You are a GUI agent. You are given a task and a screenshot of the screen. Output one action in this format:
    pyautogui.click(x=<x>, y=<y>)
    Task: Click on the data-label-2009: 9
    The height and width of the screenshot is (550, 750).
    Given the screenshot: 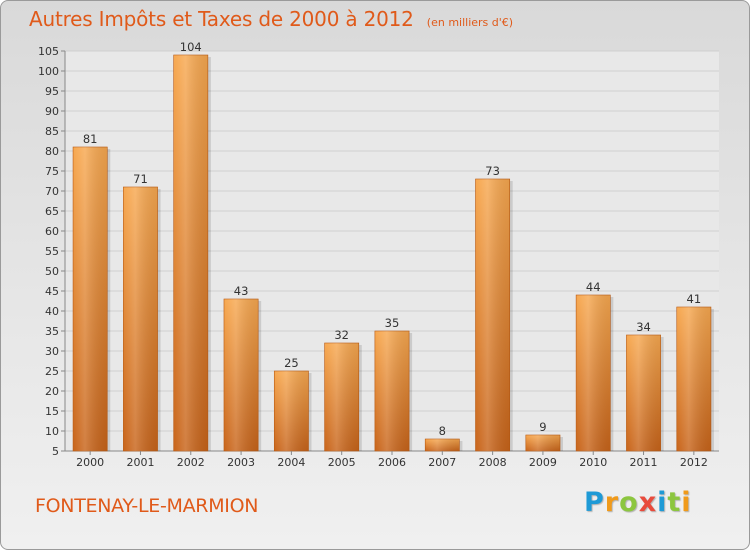 What is the action you would take?
    pyautogui.click(x=542, y=427)
    